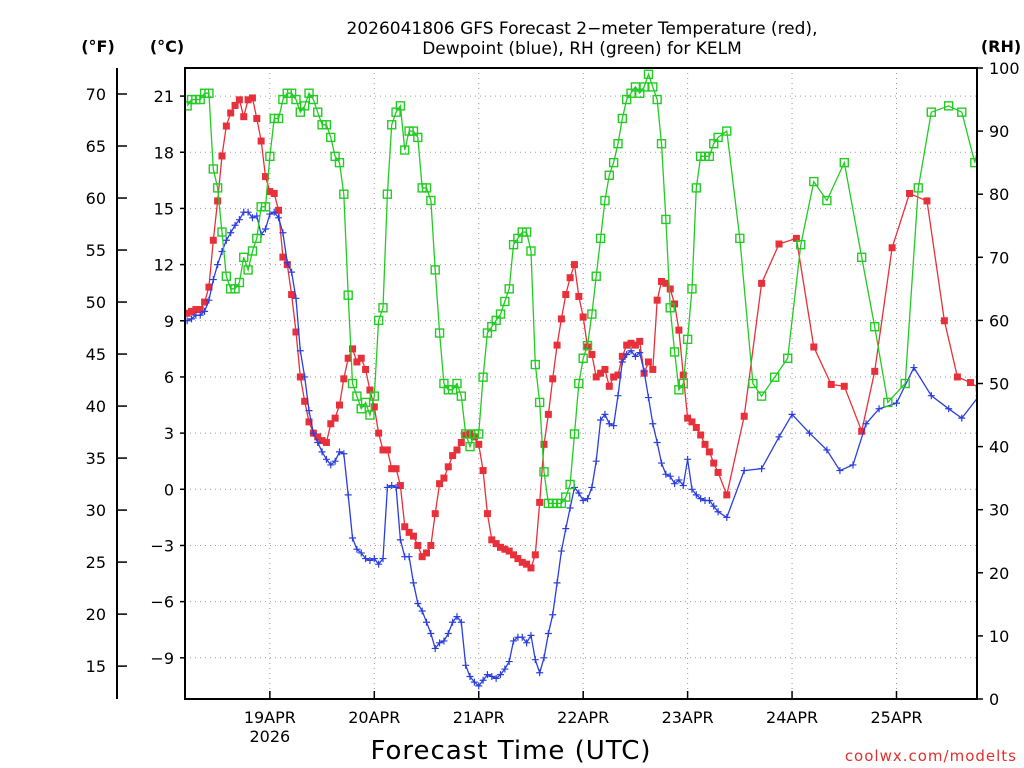  I want to click on celsius-tick-label: 3, so click(169, 433).